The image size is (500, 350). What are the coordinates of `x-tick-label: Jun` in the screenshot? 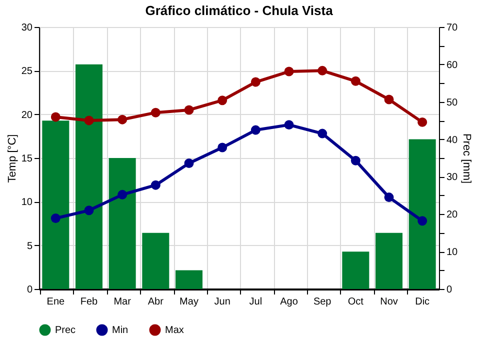 It's located at (222, 302).